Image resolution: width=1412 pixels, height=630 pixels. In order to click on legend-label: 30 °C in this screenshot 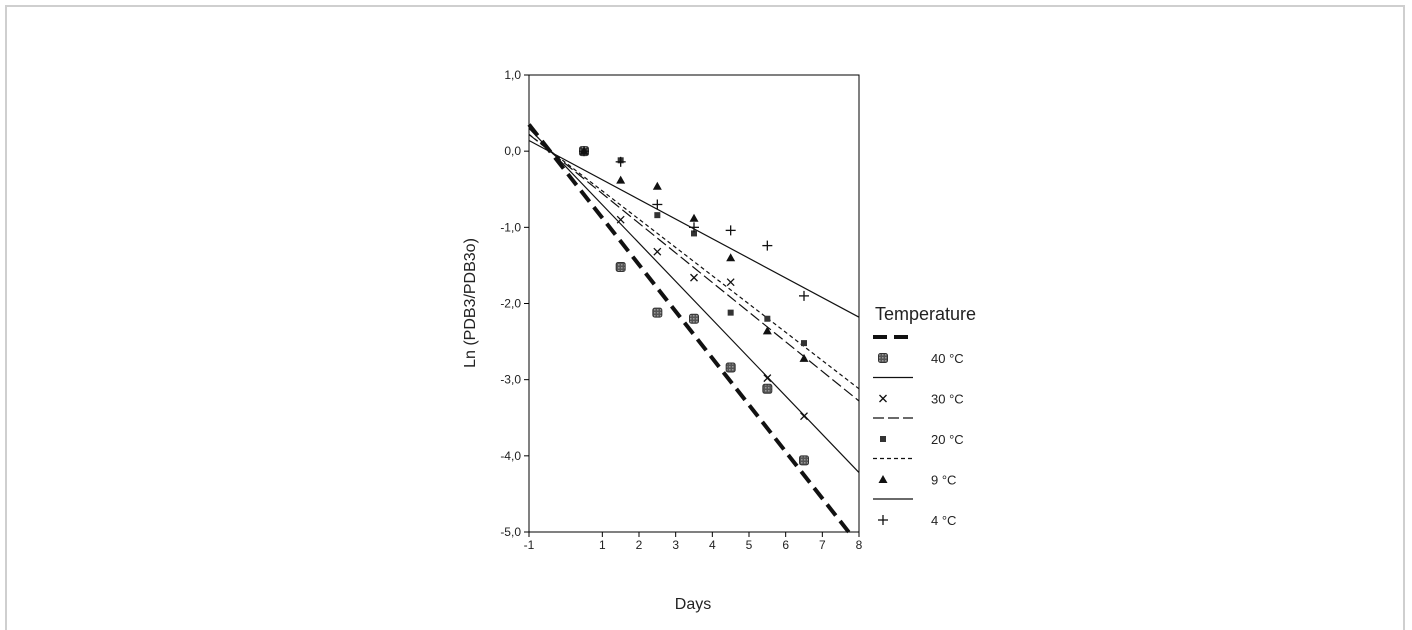, I will do `click(947, 399)`.